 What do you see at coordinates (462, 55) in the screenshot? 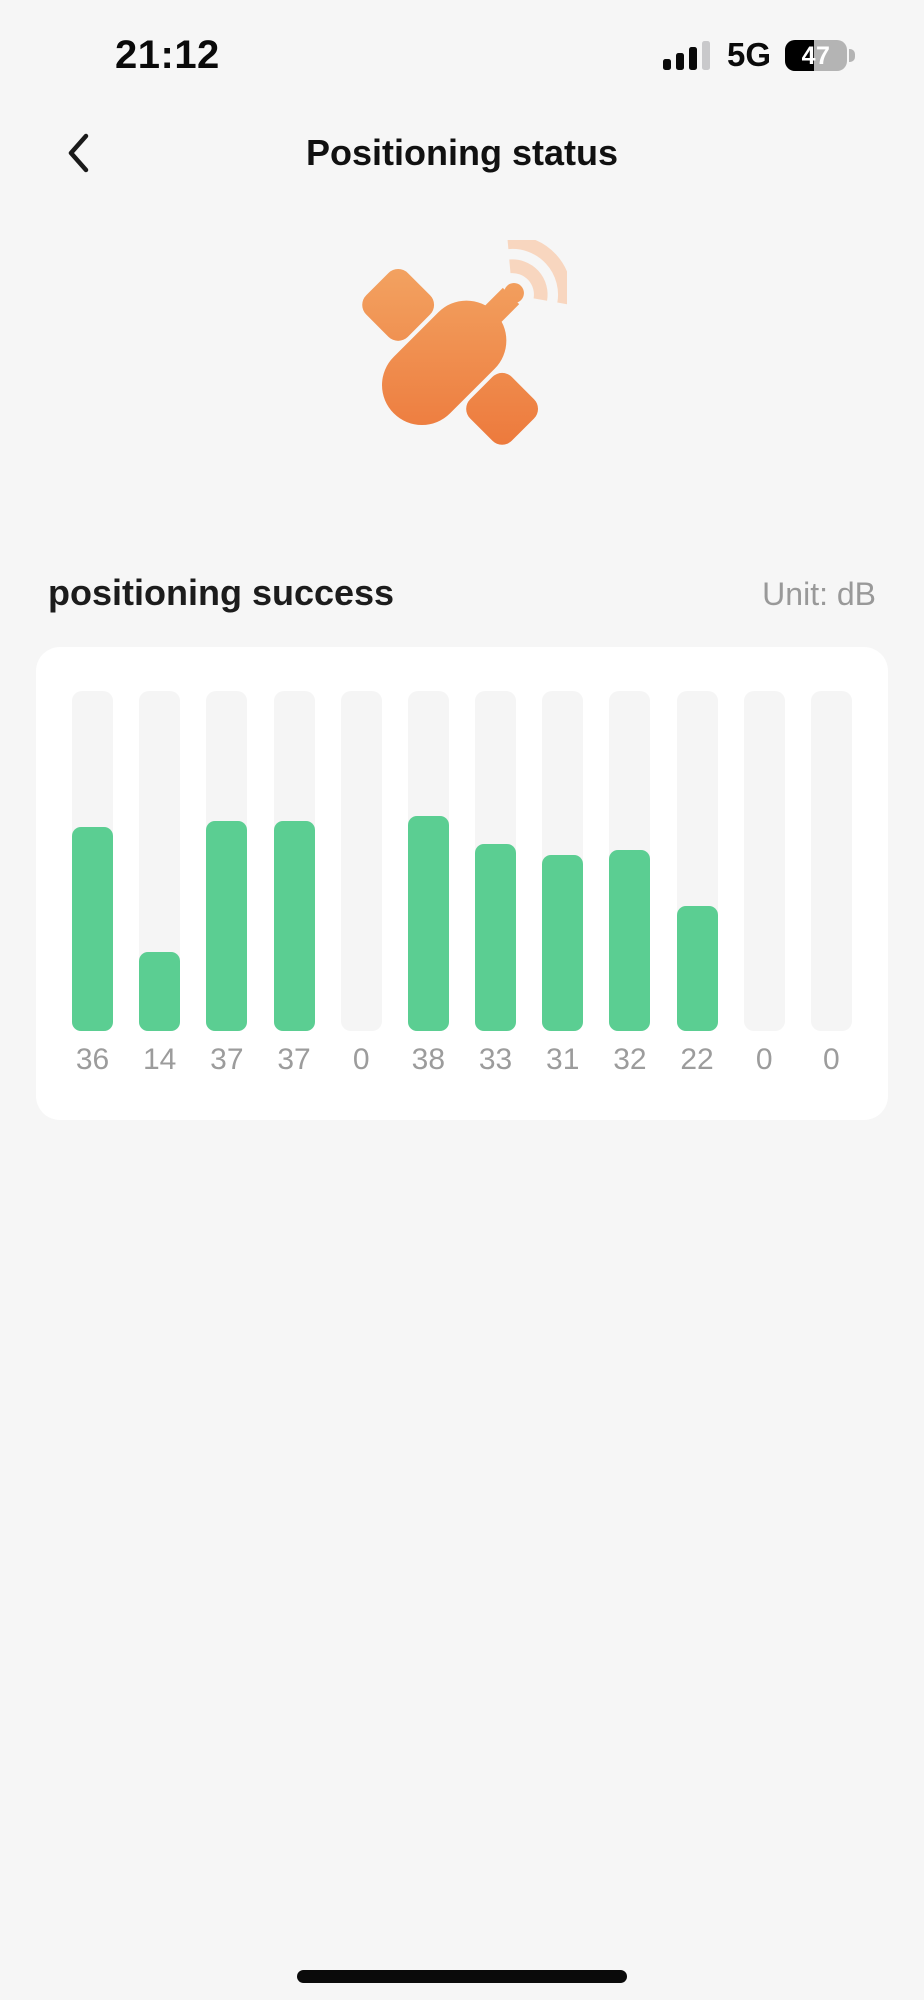
I see `status-bar: 21:12 5G 47` at bounding box center [462, 55].